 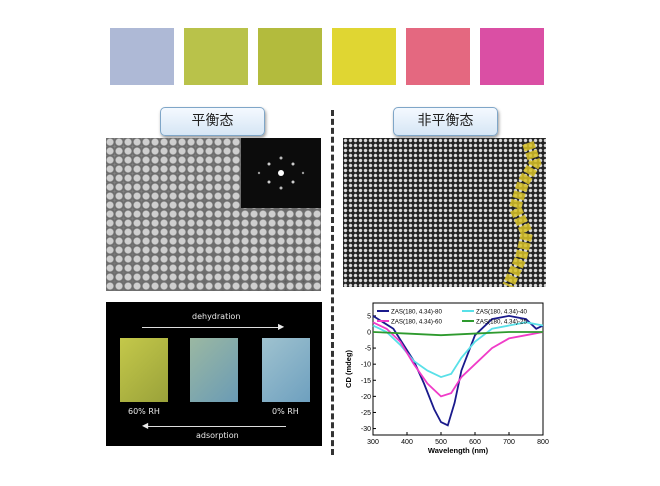 What do you see at coordinates (145, 425) in the screenshot?
I see `arrow-left-icon: ◀` at bounding box center [145, 425].